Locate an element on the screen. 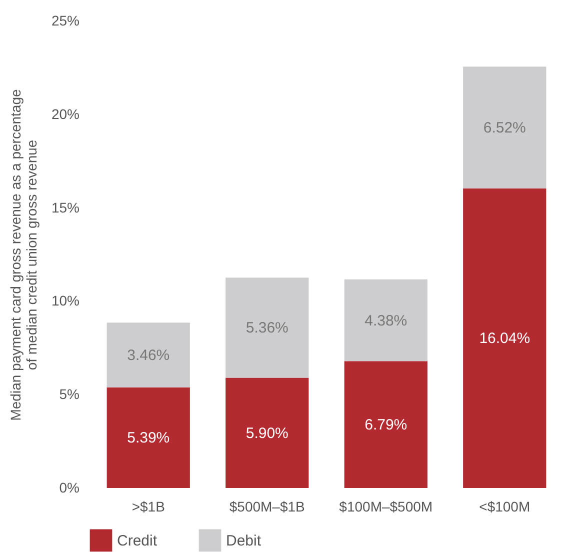 The image size is (568, 560). data-label: 5.39% is located at coordinates (148, 438).